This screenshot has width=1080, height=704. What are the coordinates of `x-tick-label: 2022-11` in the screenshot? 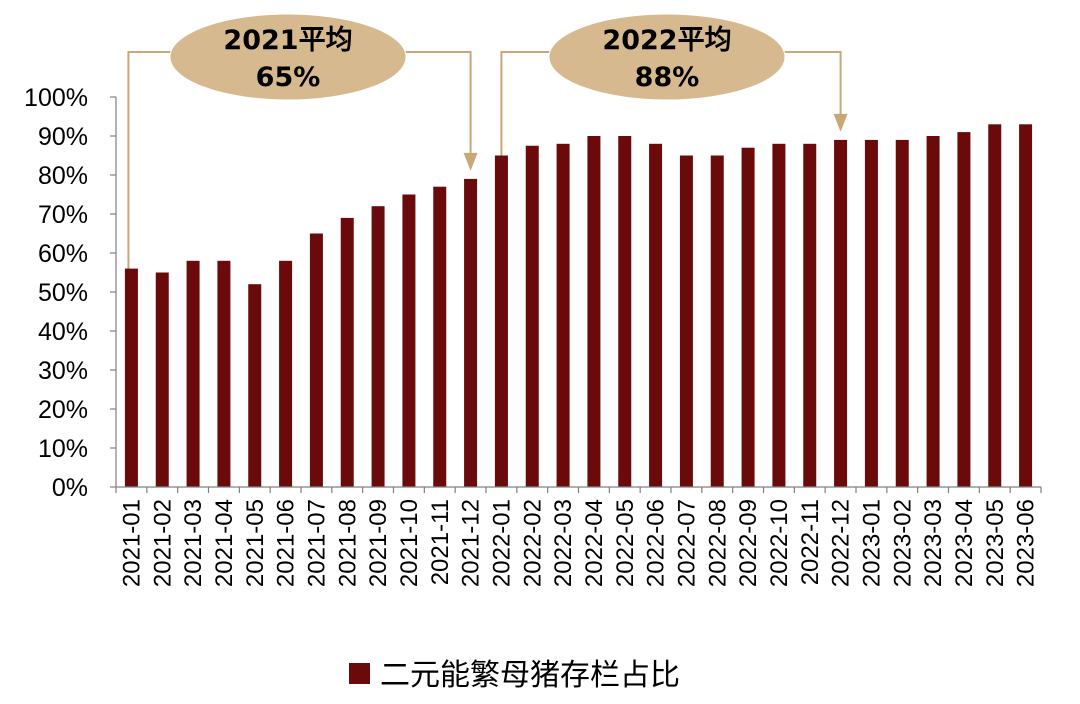 It's located at (810, 542).